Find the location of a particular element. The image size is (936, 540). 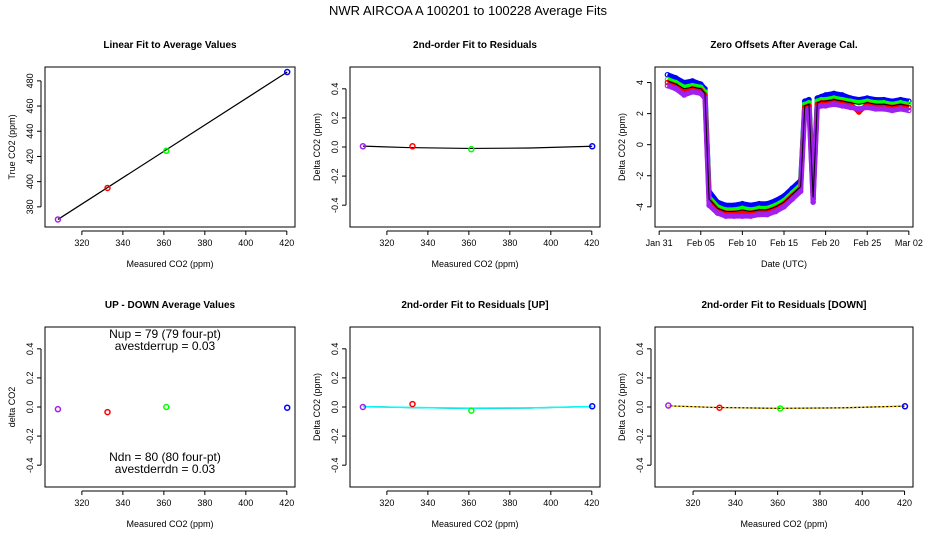

chart-title: UP - DOWN Average Values is located at coordinates (170, 305).